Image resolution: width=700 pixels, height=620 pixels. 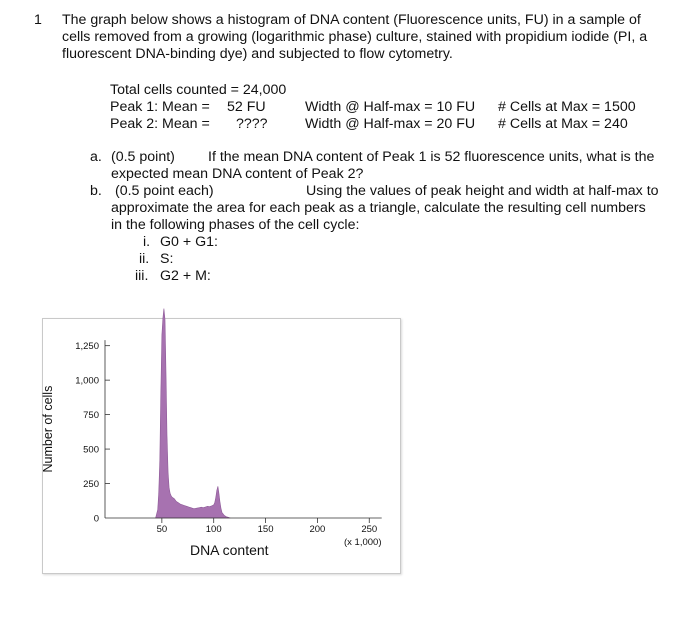 I want to click on part-a-points: (0.5 point), so click(x=143, y=157).